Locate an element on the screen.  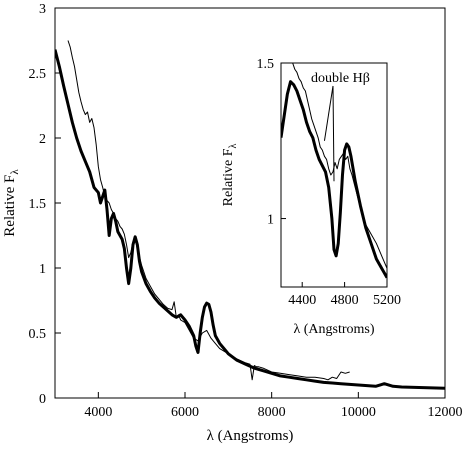
inset-y-tick-label: 1.5 is located at coordinates (266, 64).